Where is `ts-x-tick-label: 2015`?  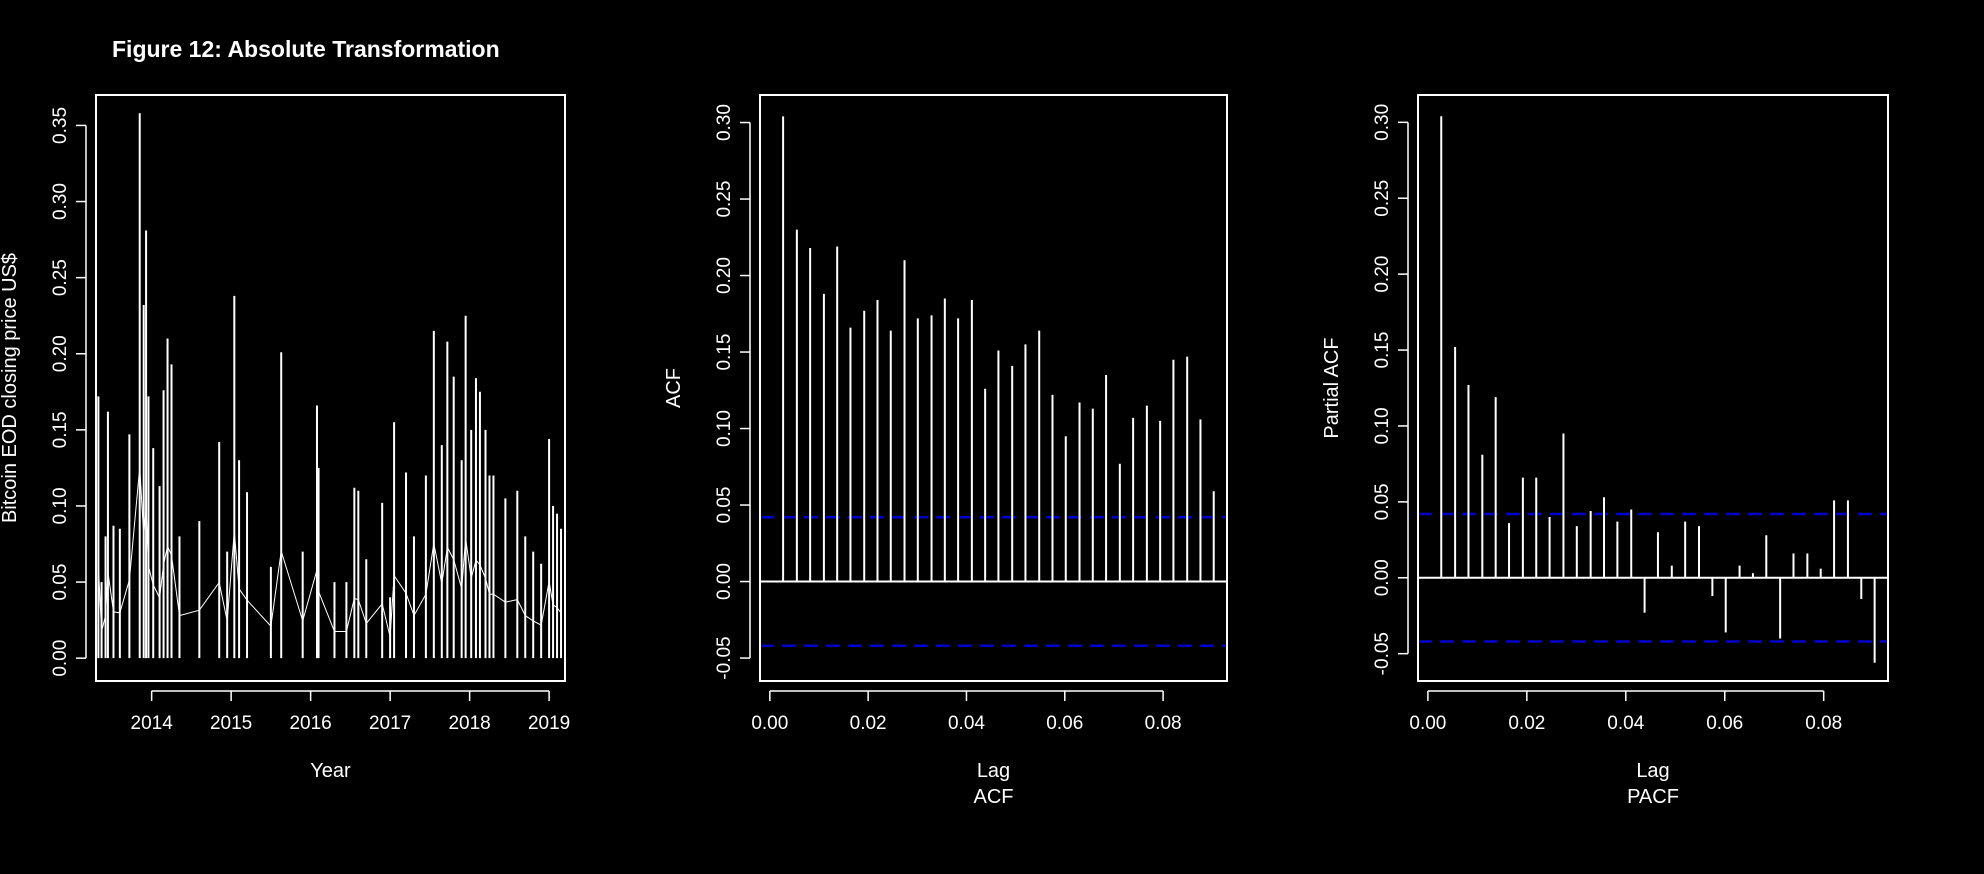 ts-x-tick-label: 2015 is located at coordinates (231, 723).